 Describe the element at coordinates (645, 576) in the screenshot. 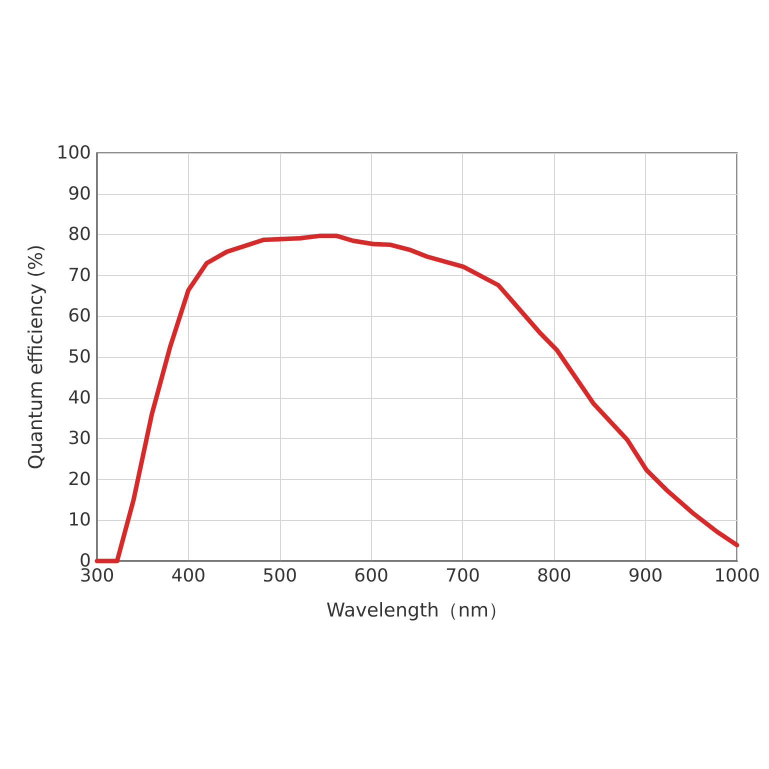

I see `x-tick-label: 900` at that location.